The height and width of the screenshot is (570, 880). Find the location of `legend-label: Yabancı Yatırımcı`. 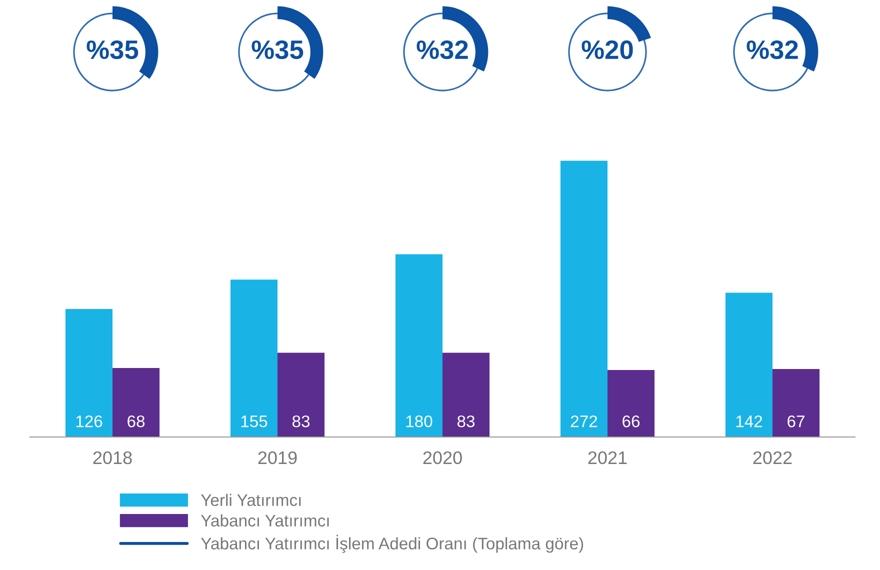

legend-label: Yabancı Yatırımcı is located at coordinates (264, 520).